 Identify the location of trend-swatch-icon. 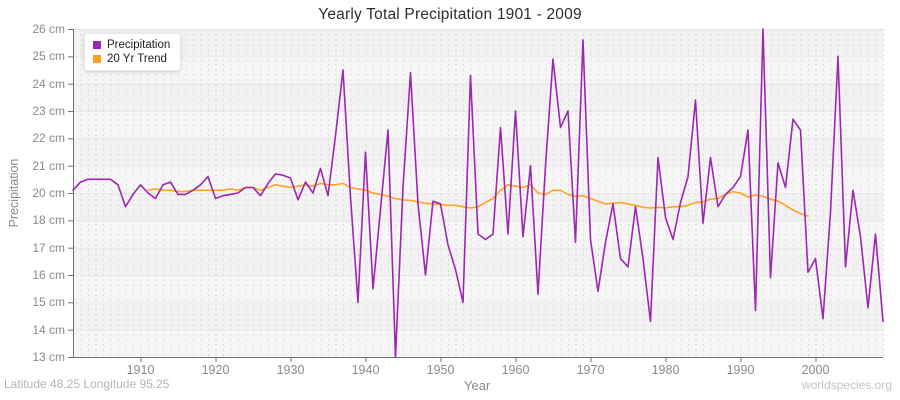
(97, 59).